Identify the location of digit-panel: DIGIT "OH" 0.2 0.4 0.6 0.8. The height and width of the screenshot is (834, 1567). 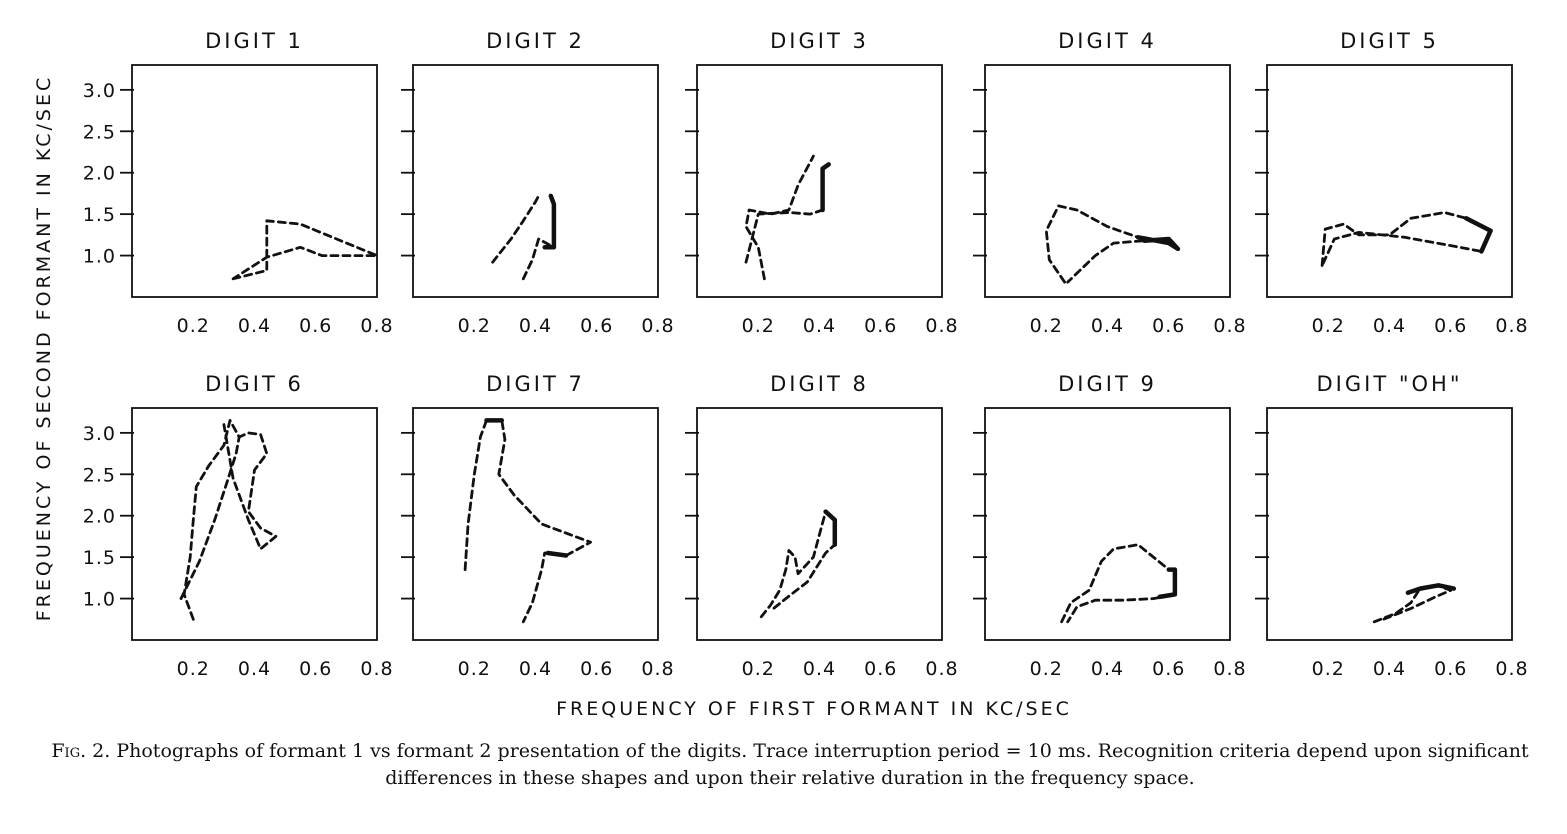
(1391, 526).